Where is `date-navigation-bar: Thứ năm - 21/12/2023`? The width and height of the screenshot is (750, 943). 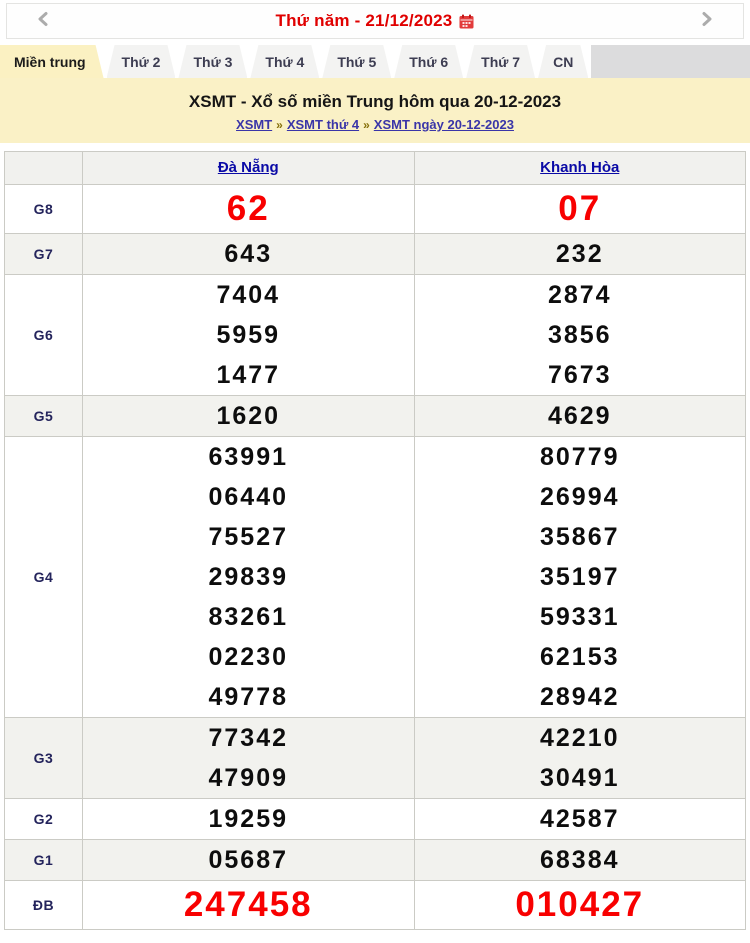 date-navigation-bar: Thứ năm - 21/12/2023 is located at coordinates (375, 21).